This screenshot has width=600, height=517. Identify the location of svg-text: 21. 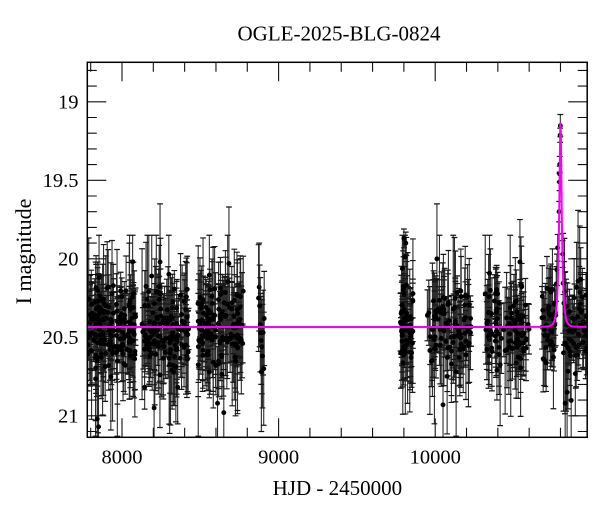
(68, 417).